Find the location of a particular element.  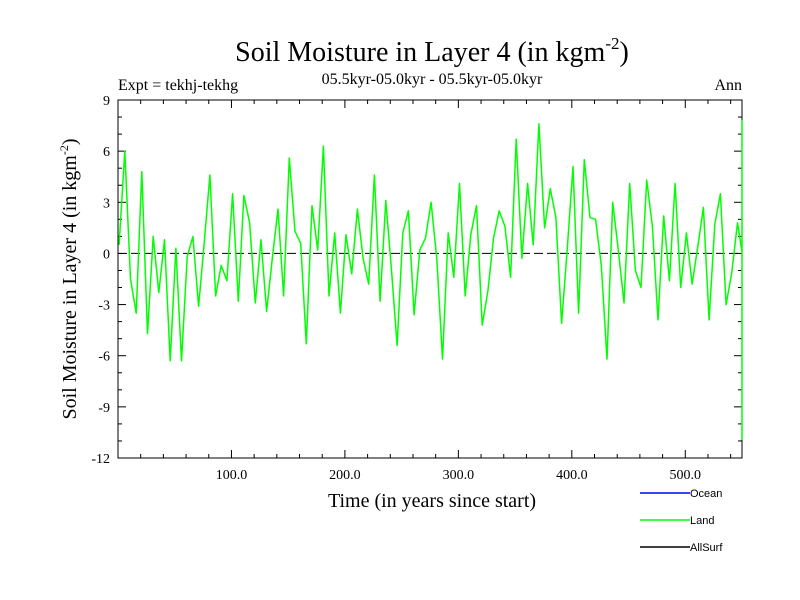

x-tick-label: 500.0 is located at coordinates (686, 475).